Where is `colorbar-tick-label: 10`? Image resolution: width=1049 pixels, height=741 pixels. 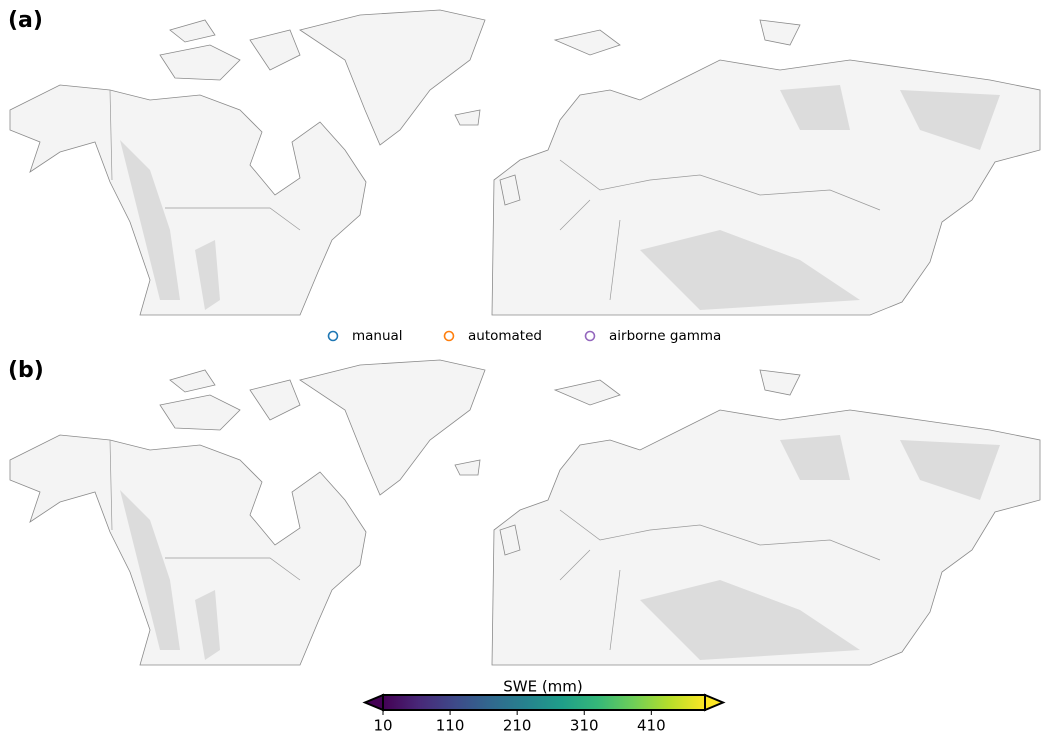 colorbar-tick-label: 10 is located at coordinates (382, 726).